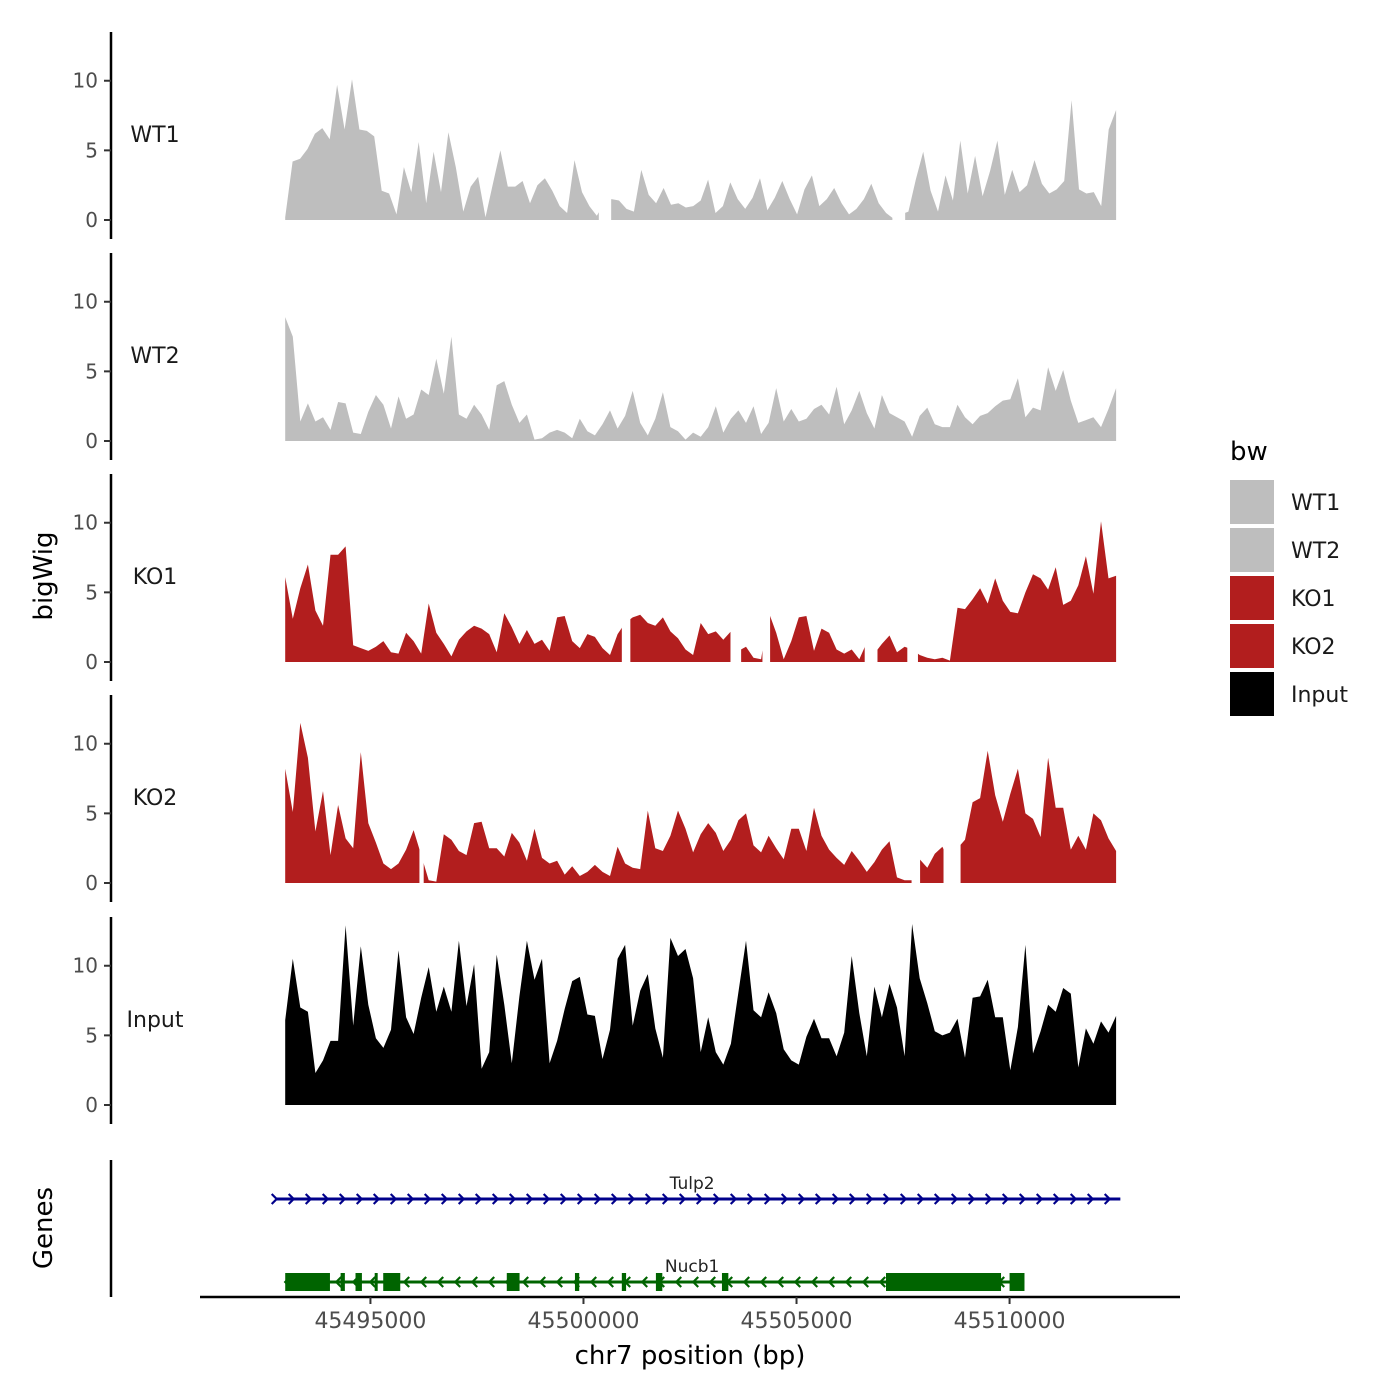 Image resolution: width=1400 pixels, height=1400 pixels. What do you see at coordinates (583, 1321) in the screenshot?
I see `x-tick-label: 45500000` at bounding box center [583, 1321].